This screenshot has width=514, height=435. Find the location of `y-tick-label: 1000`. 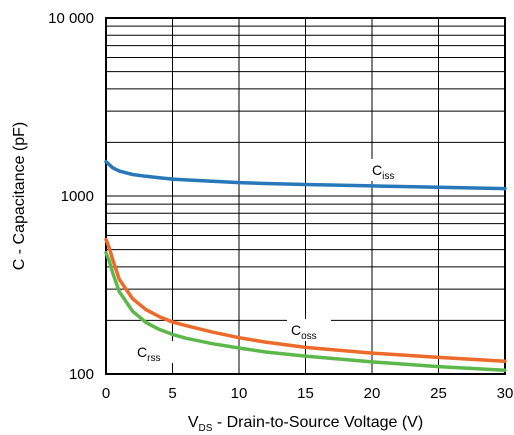

y-tick-label: 1000 is located at coordinates (77, 196).